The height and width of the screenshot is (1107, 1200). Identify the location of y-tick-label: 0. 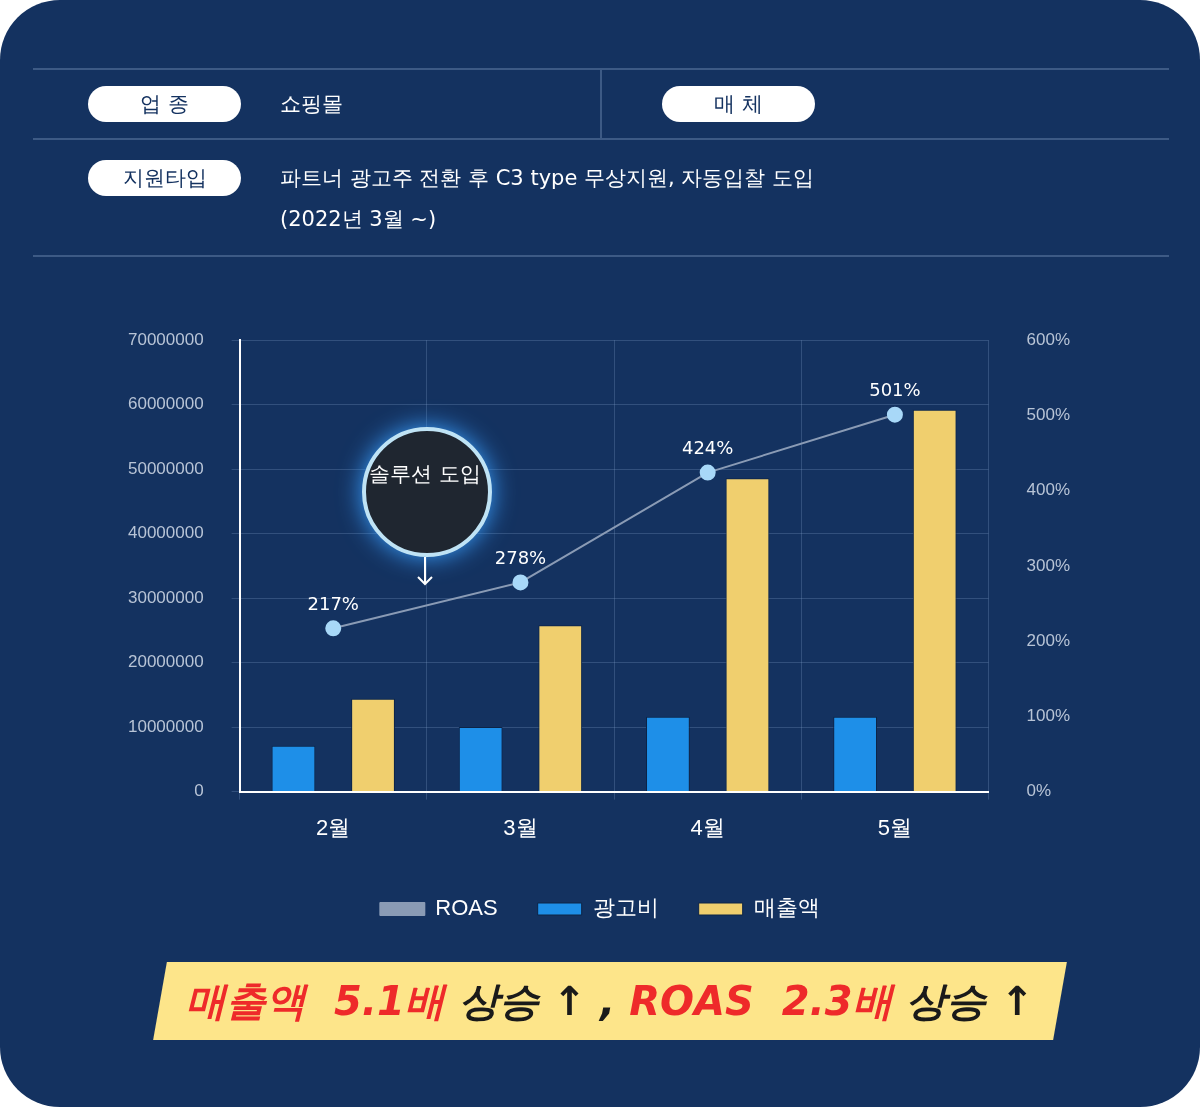
(199, 791).